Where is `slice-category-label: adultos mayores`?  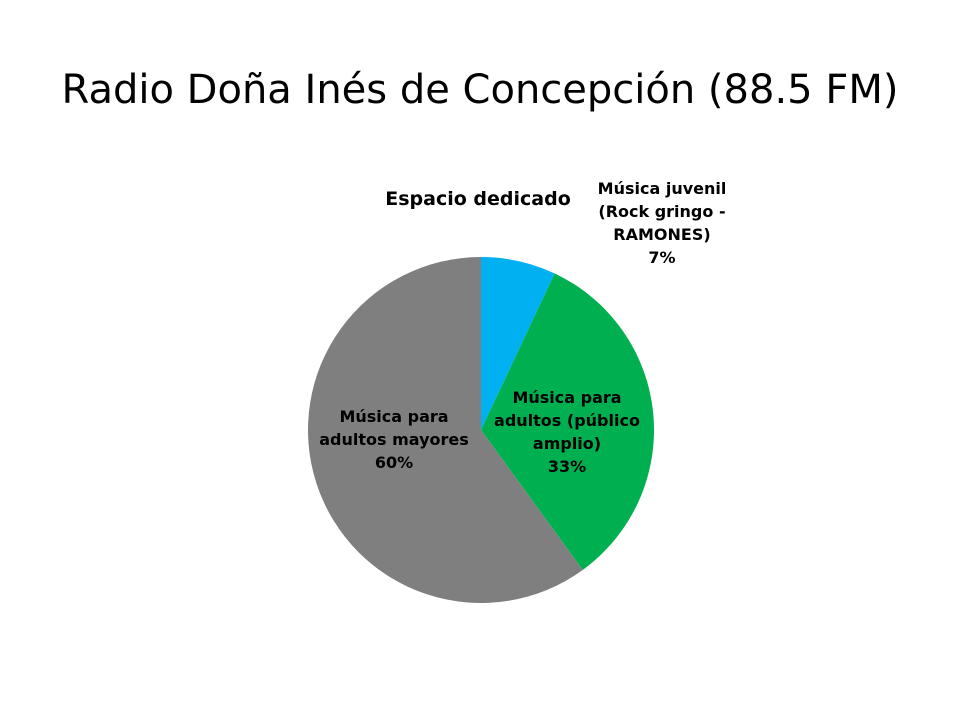
slice-category-label: adultos mayores is located at coordinates (394, 439).